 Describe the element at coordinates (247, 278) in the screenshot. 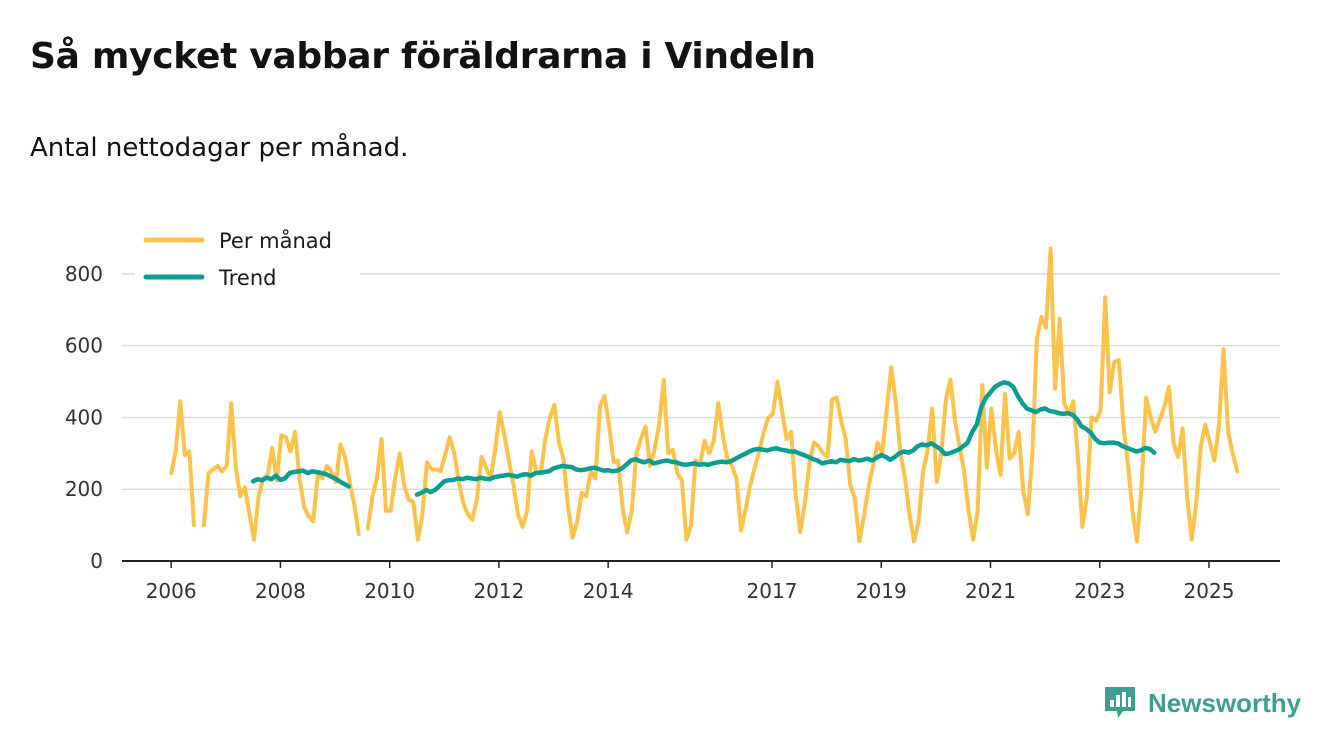

I see `legend-label-trend: Trend` at that location.